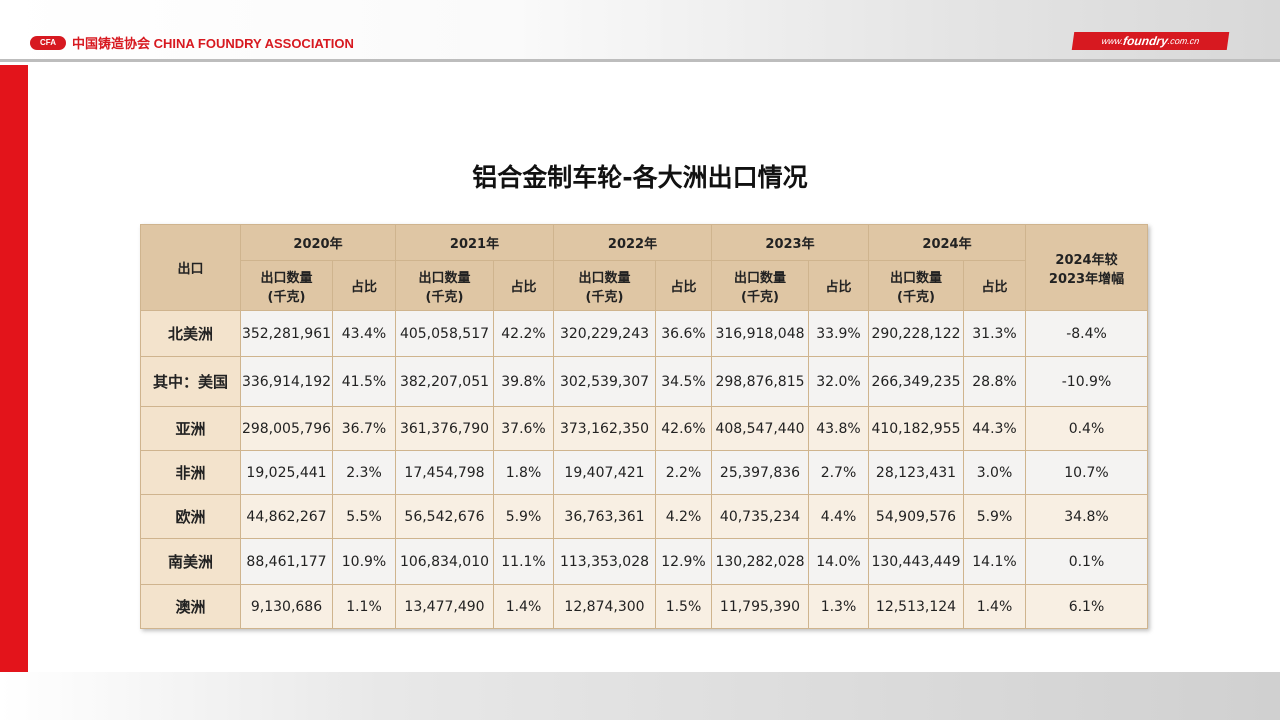 The height and width of the screenshot is (720, 1280). Describe the element at coordinates (1086, 561) in the screenshot. I see `growth-cell: 0.1%` at that location.